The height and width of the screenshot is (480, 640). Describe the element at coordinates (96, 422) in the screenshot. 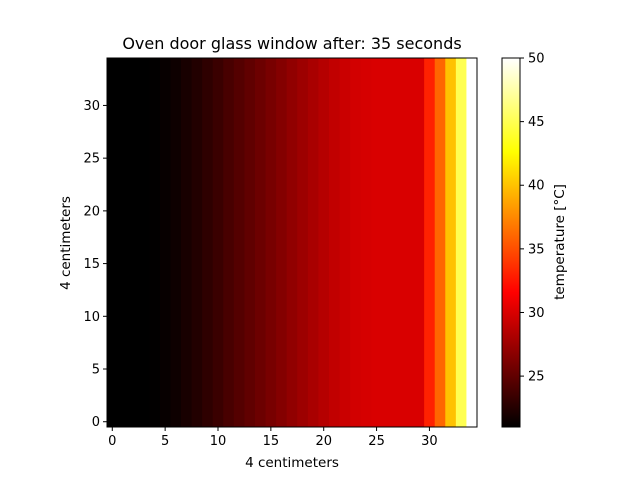

I see `y-tick-label: 0` at that location.